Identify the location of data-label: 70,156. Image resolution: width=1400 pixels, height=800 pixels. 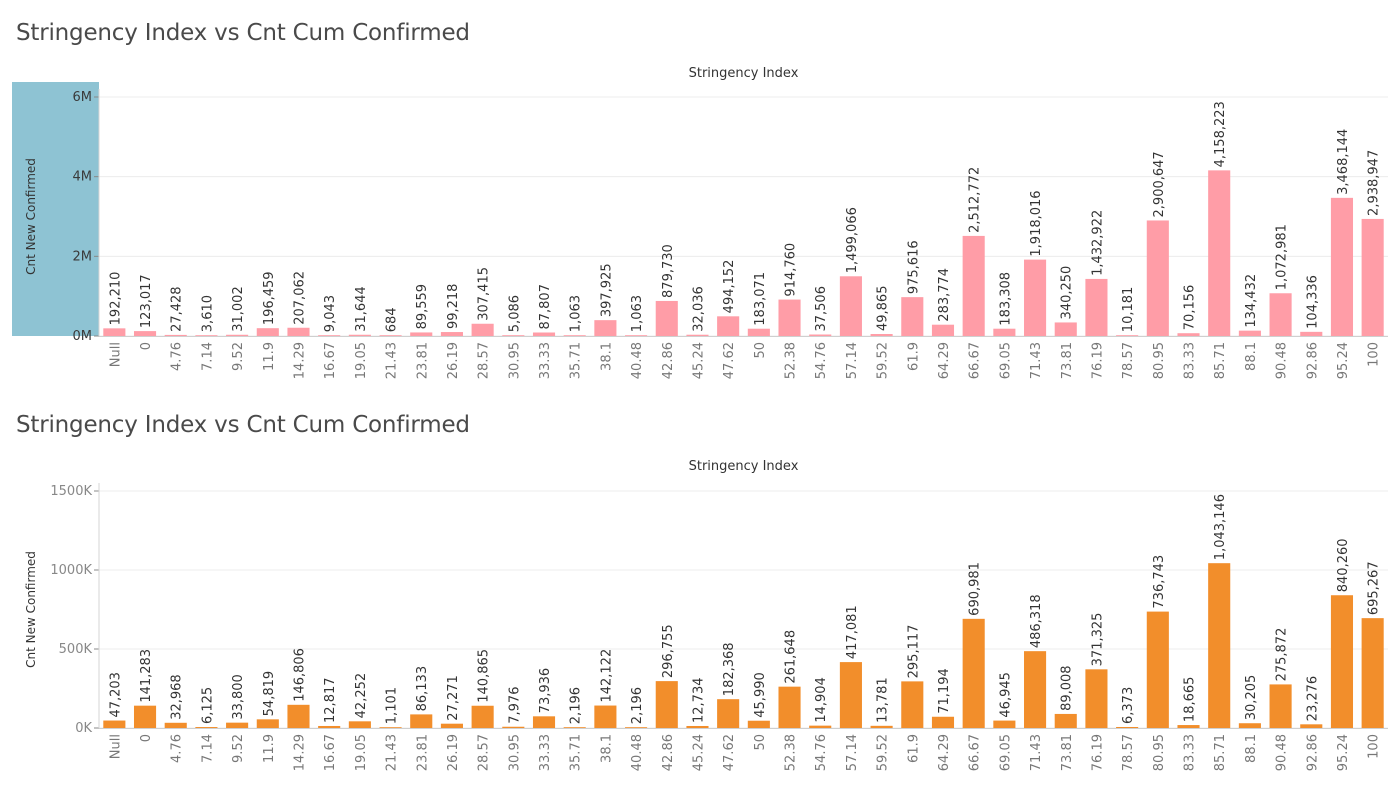
(1190, 308).